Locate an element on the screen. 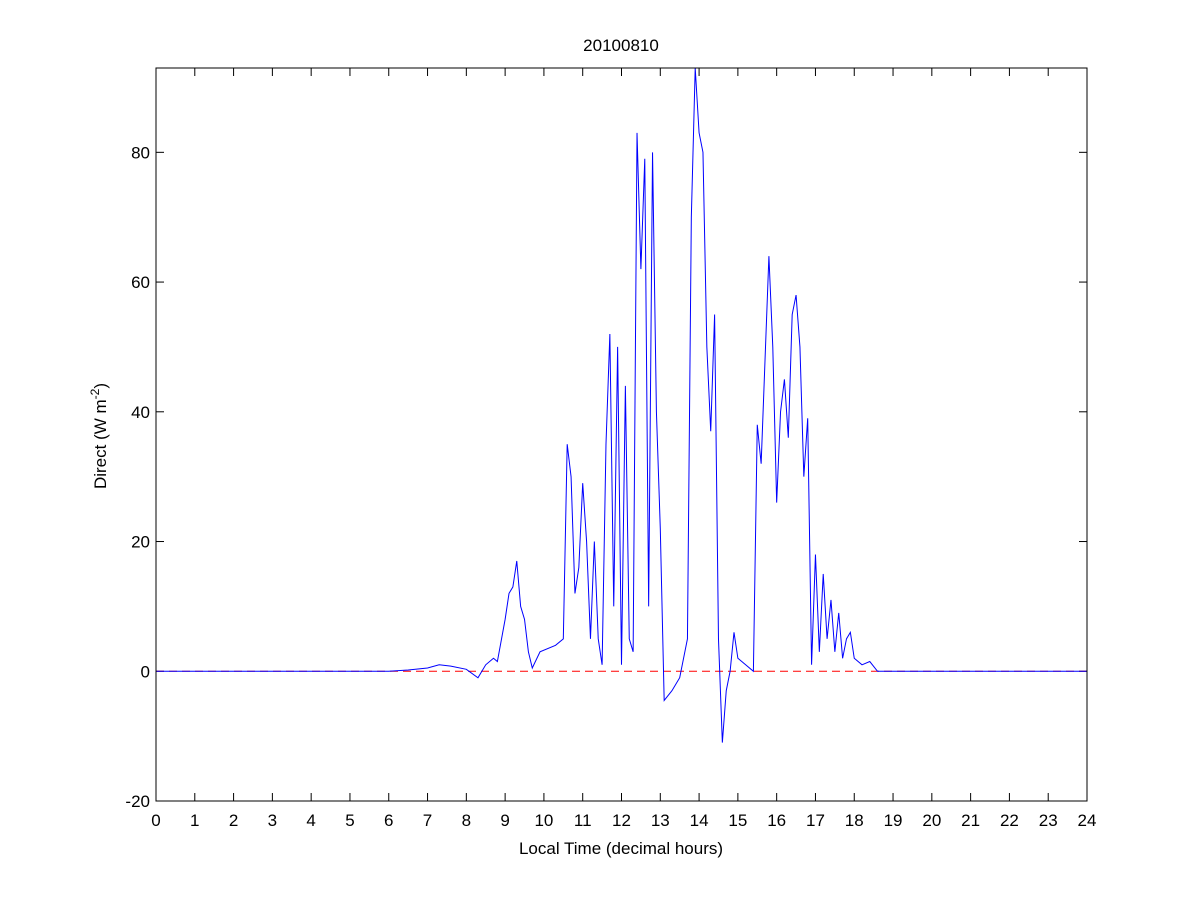 The image size is (1201, 900). x-tick-label: 22 is located at coordinates (1009, 820).